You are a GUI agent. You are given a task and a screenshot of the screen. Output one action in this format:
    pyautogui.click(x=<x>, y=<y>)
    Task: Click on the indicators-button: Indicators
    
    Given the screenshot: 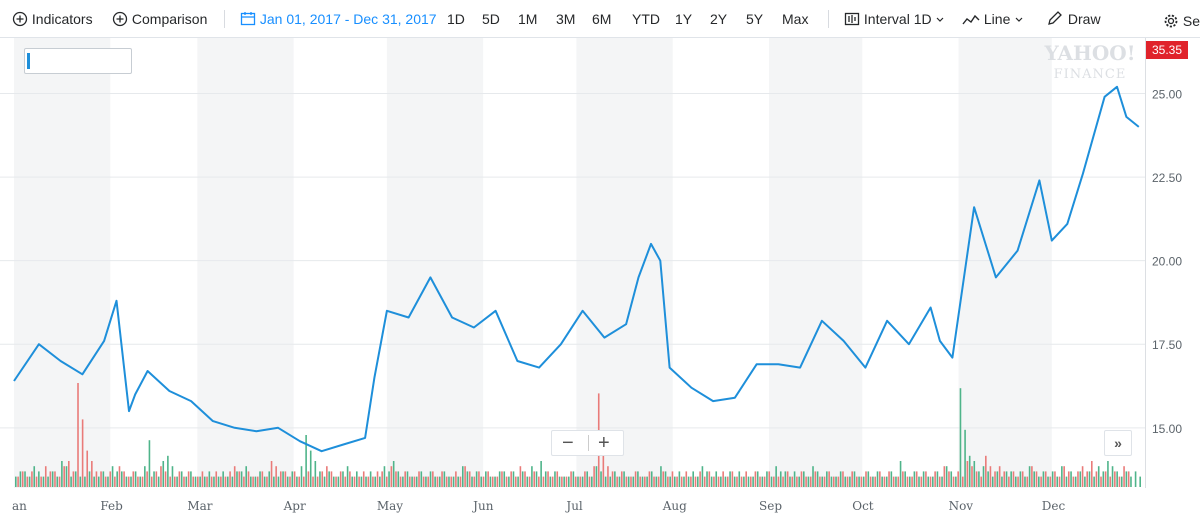 What is the action you would take?
    pyautogui.click(x=52, y=19)
    